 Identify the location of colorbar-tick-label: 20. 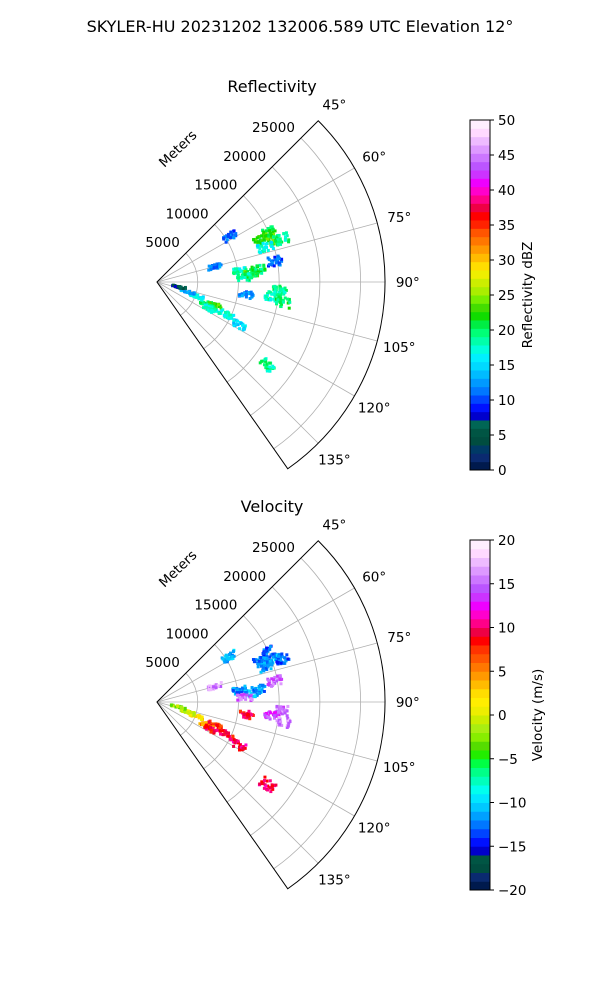
(506, 541).